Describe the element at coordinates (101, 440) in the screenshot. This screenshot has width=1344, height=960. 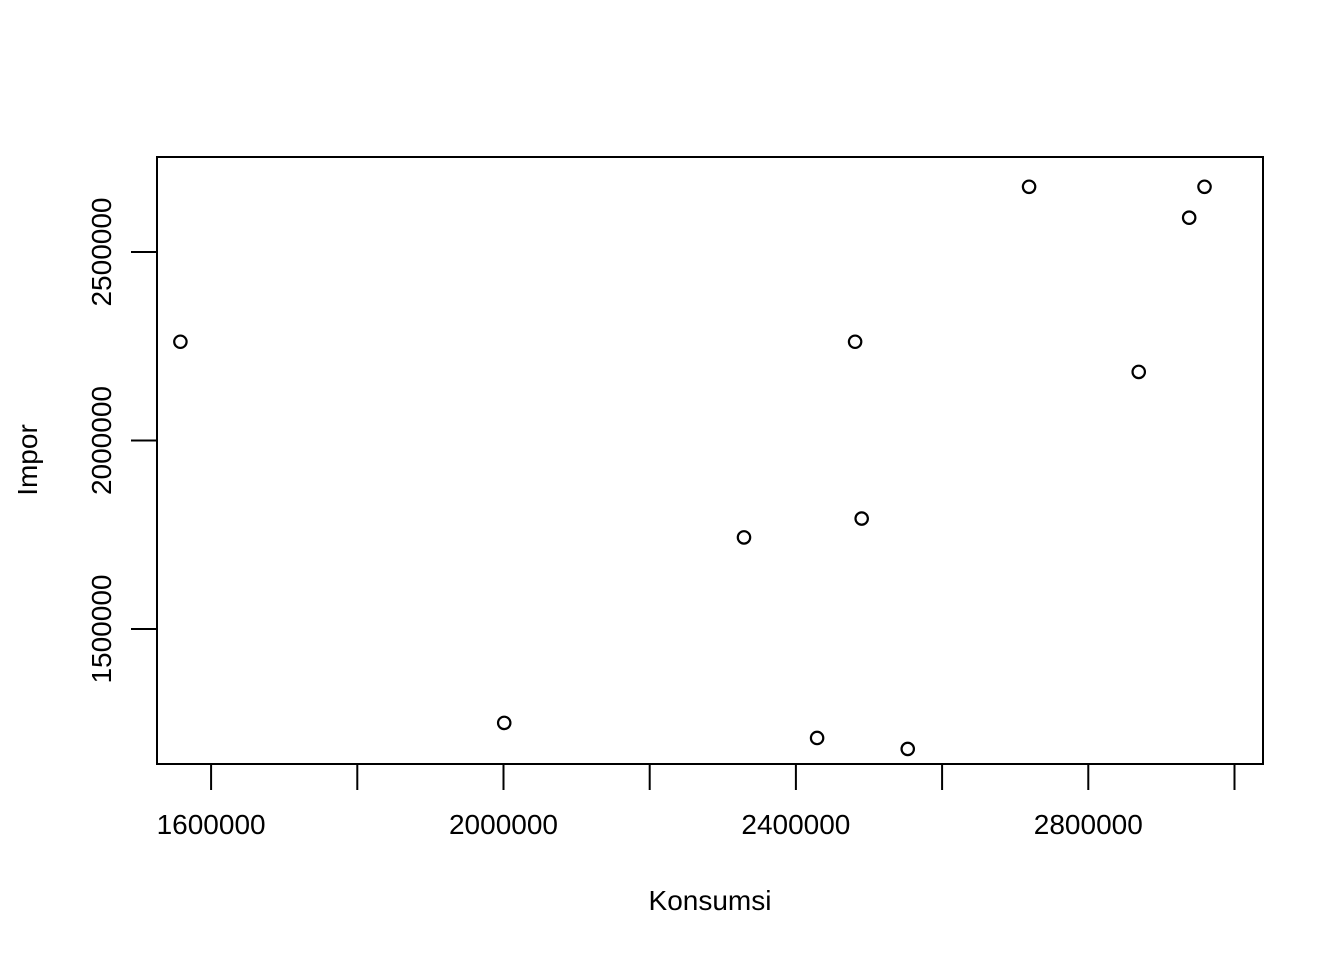
I see `y-tick-label: 2000000` at that location.